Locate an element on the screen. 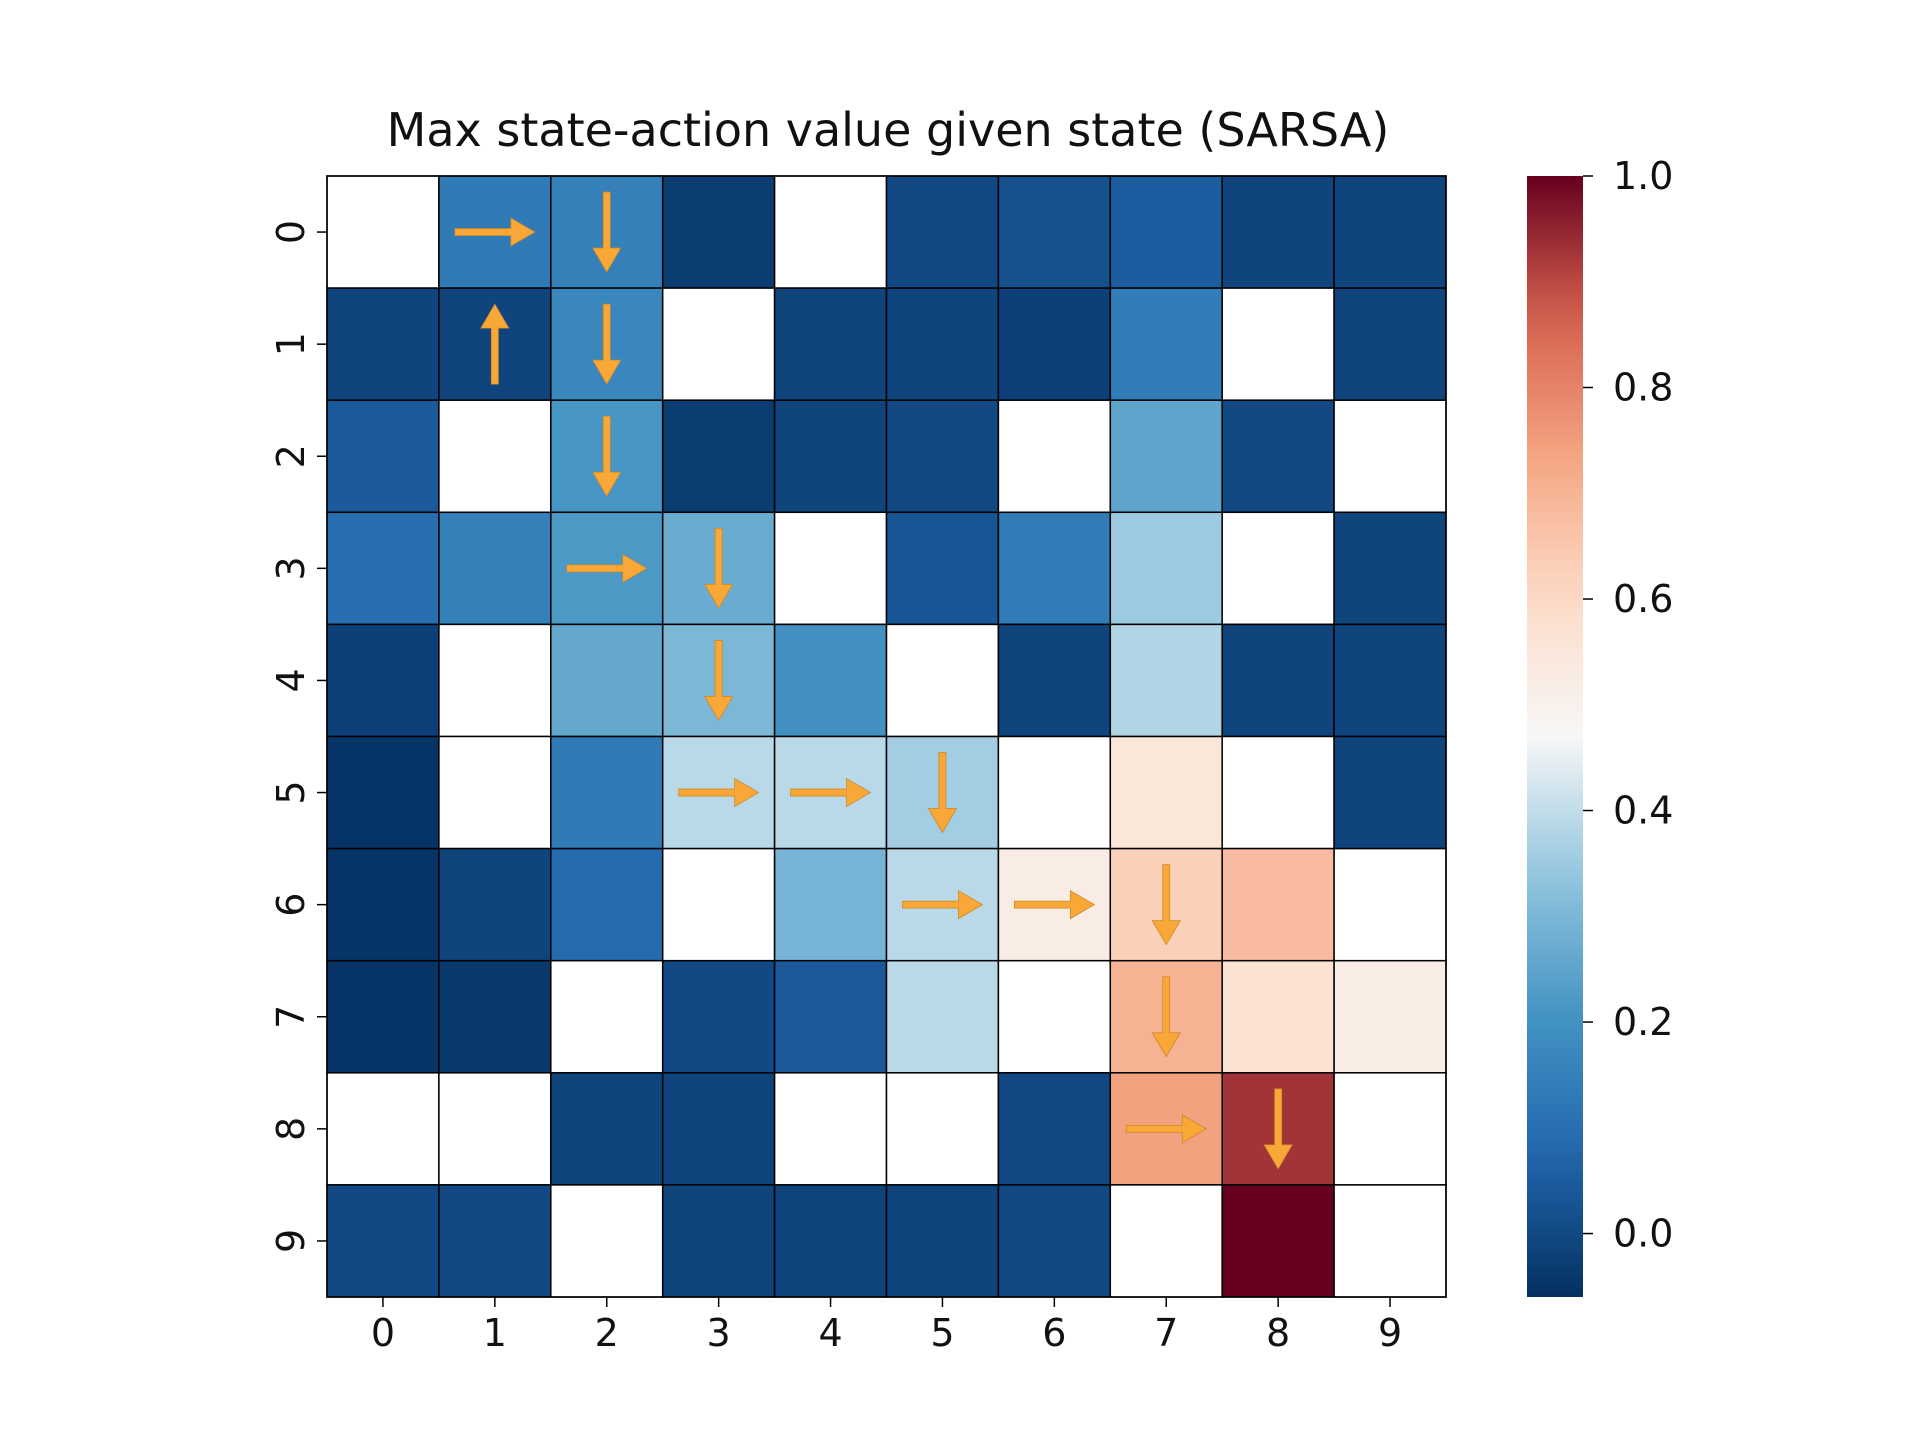  x-tick-label: 7 is located at coordinates (1166, 1333).